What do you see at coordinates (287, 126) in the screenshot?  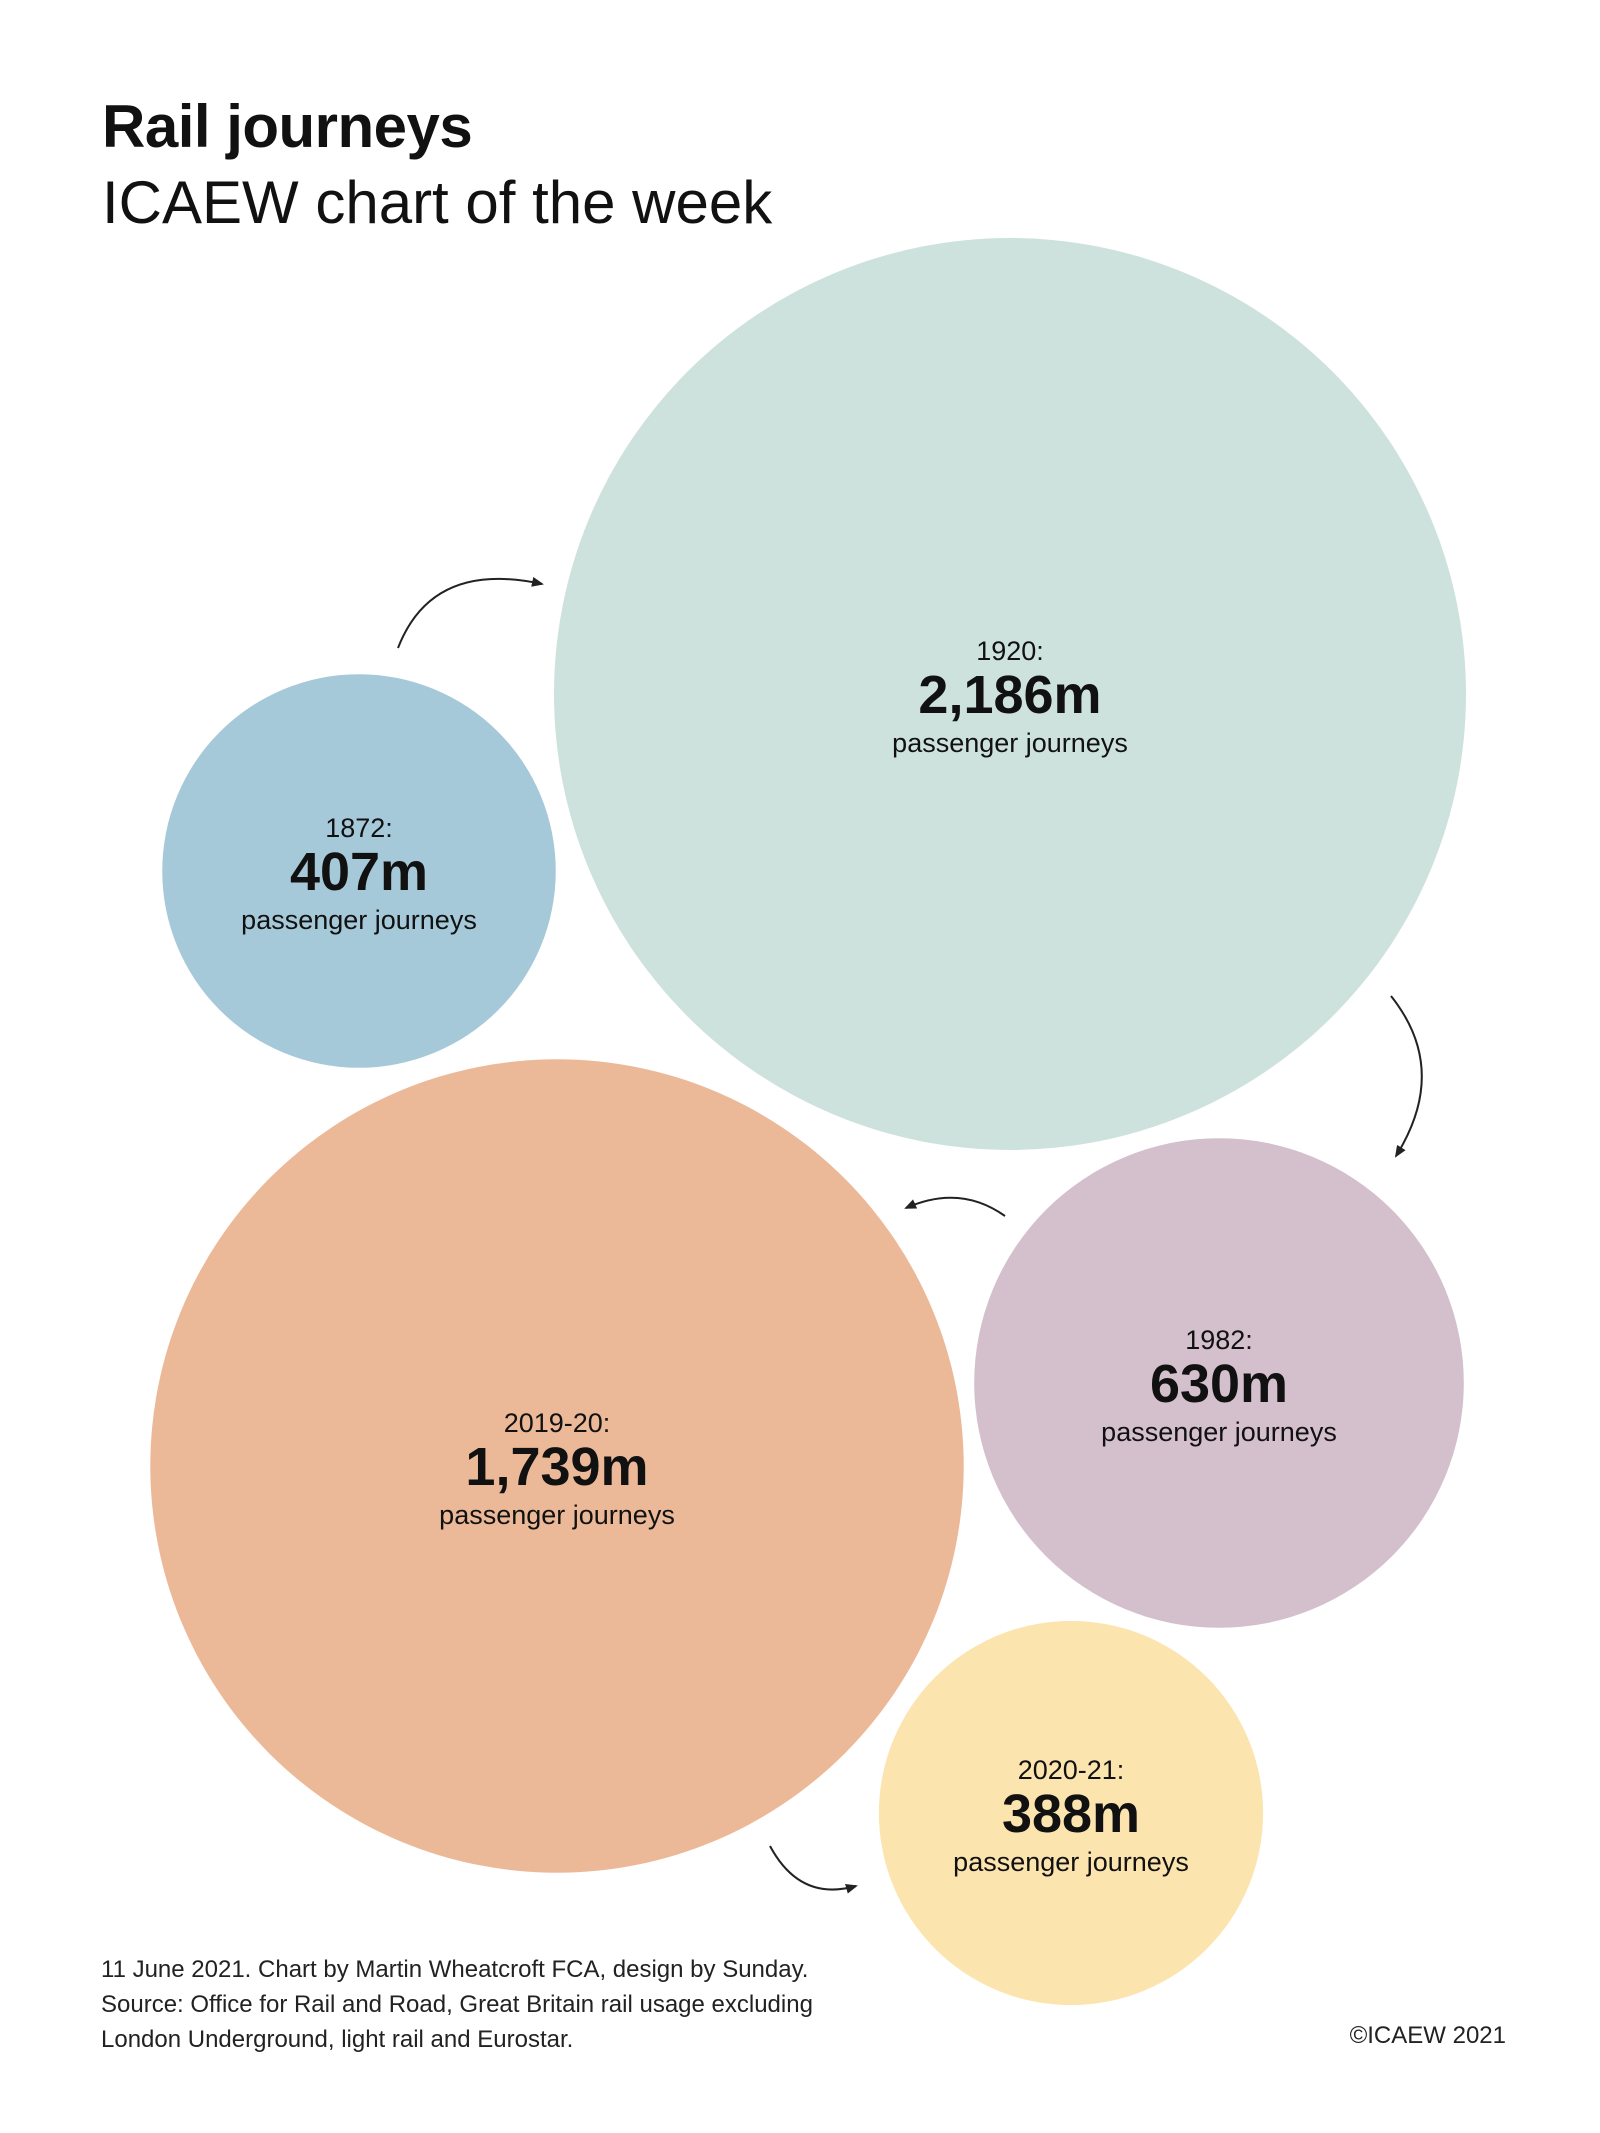 I see `chart-title: Rail journeys` at bounding box center [287, 126].